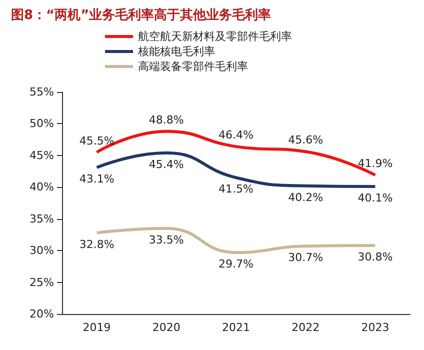 This screenshot has width=424, height=350. Describe the element at coordinates (375, 257) in the screenshot. I see `data-label: 30.8%` at that location.